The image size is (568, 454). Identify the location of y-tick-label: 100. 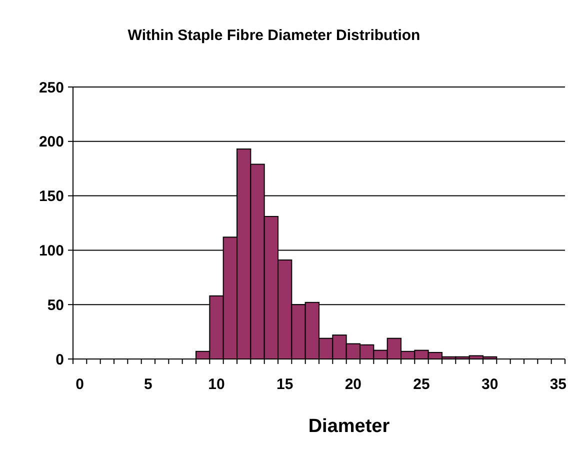
(51, 251).